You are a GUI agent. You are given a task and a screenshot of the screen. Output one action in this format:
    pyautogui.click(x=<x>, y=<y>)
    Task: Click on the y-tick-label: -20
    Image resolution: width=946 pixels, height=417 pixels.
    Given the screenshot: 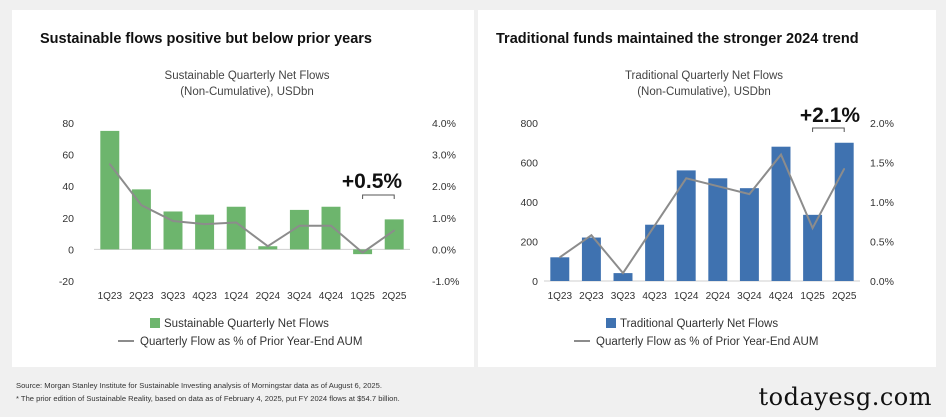 What is the action you would take?
    pyautogui.click(x=66, y=282)
    